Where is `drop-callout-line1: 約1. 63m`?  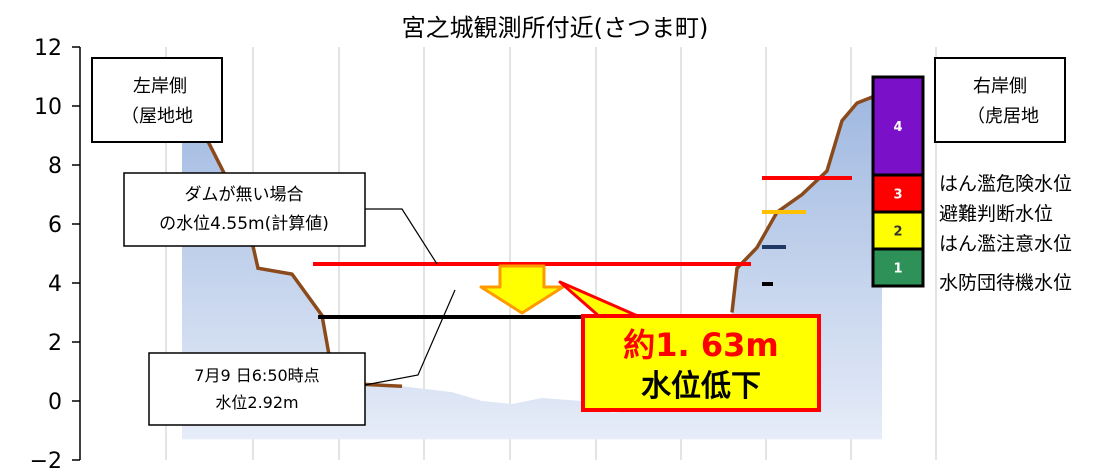
drop-callout-line1: 約1. 63m is located at coordinates (700, 345).